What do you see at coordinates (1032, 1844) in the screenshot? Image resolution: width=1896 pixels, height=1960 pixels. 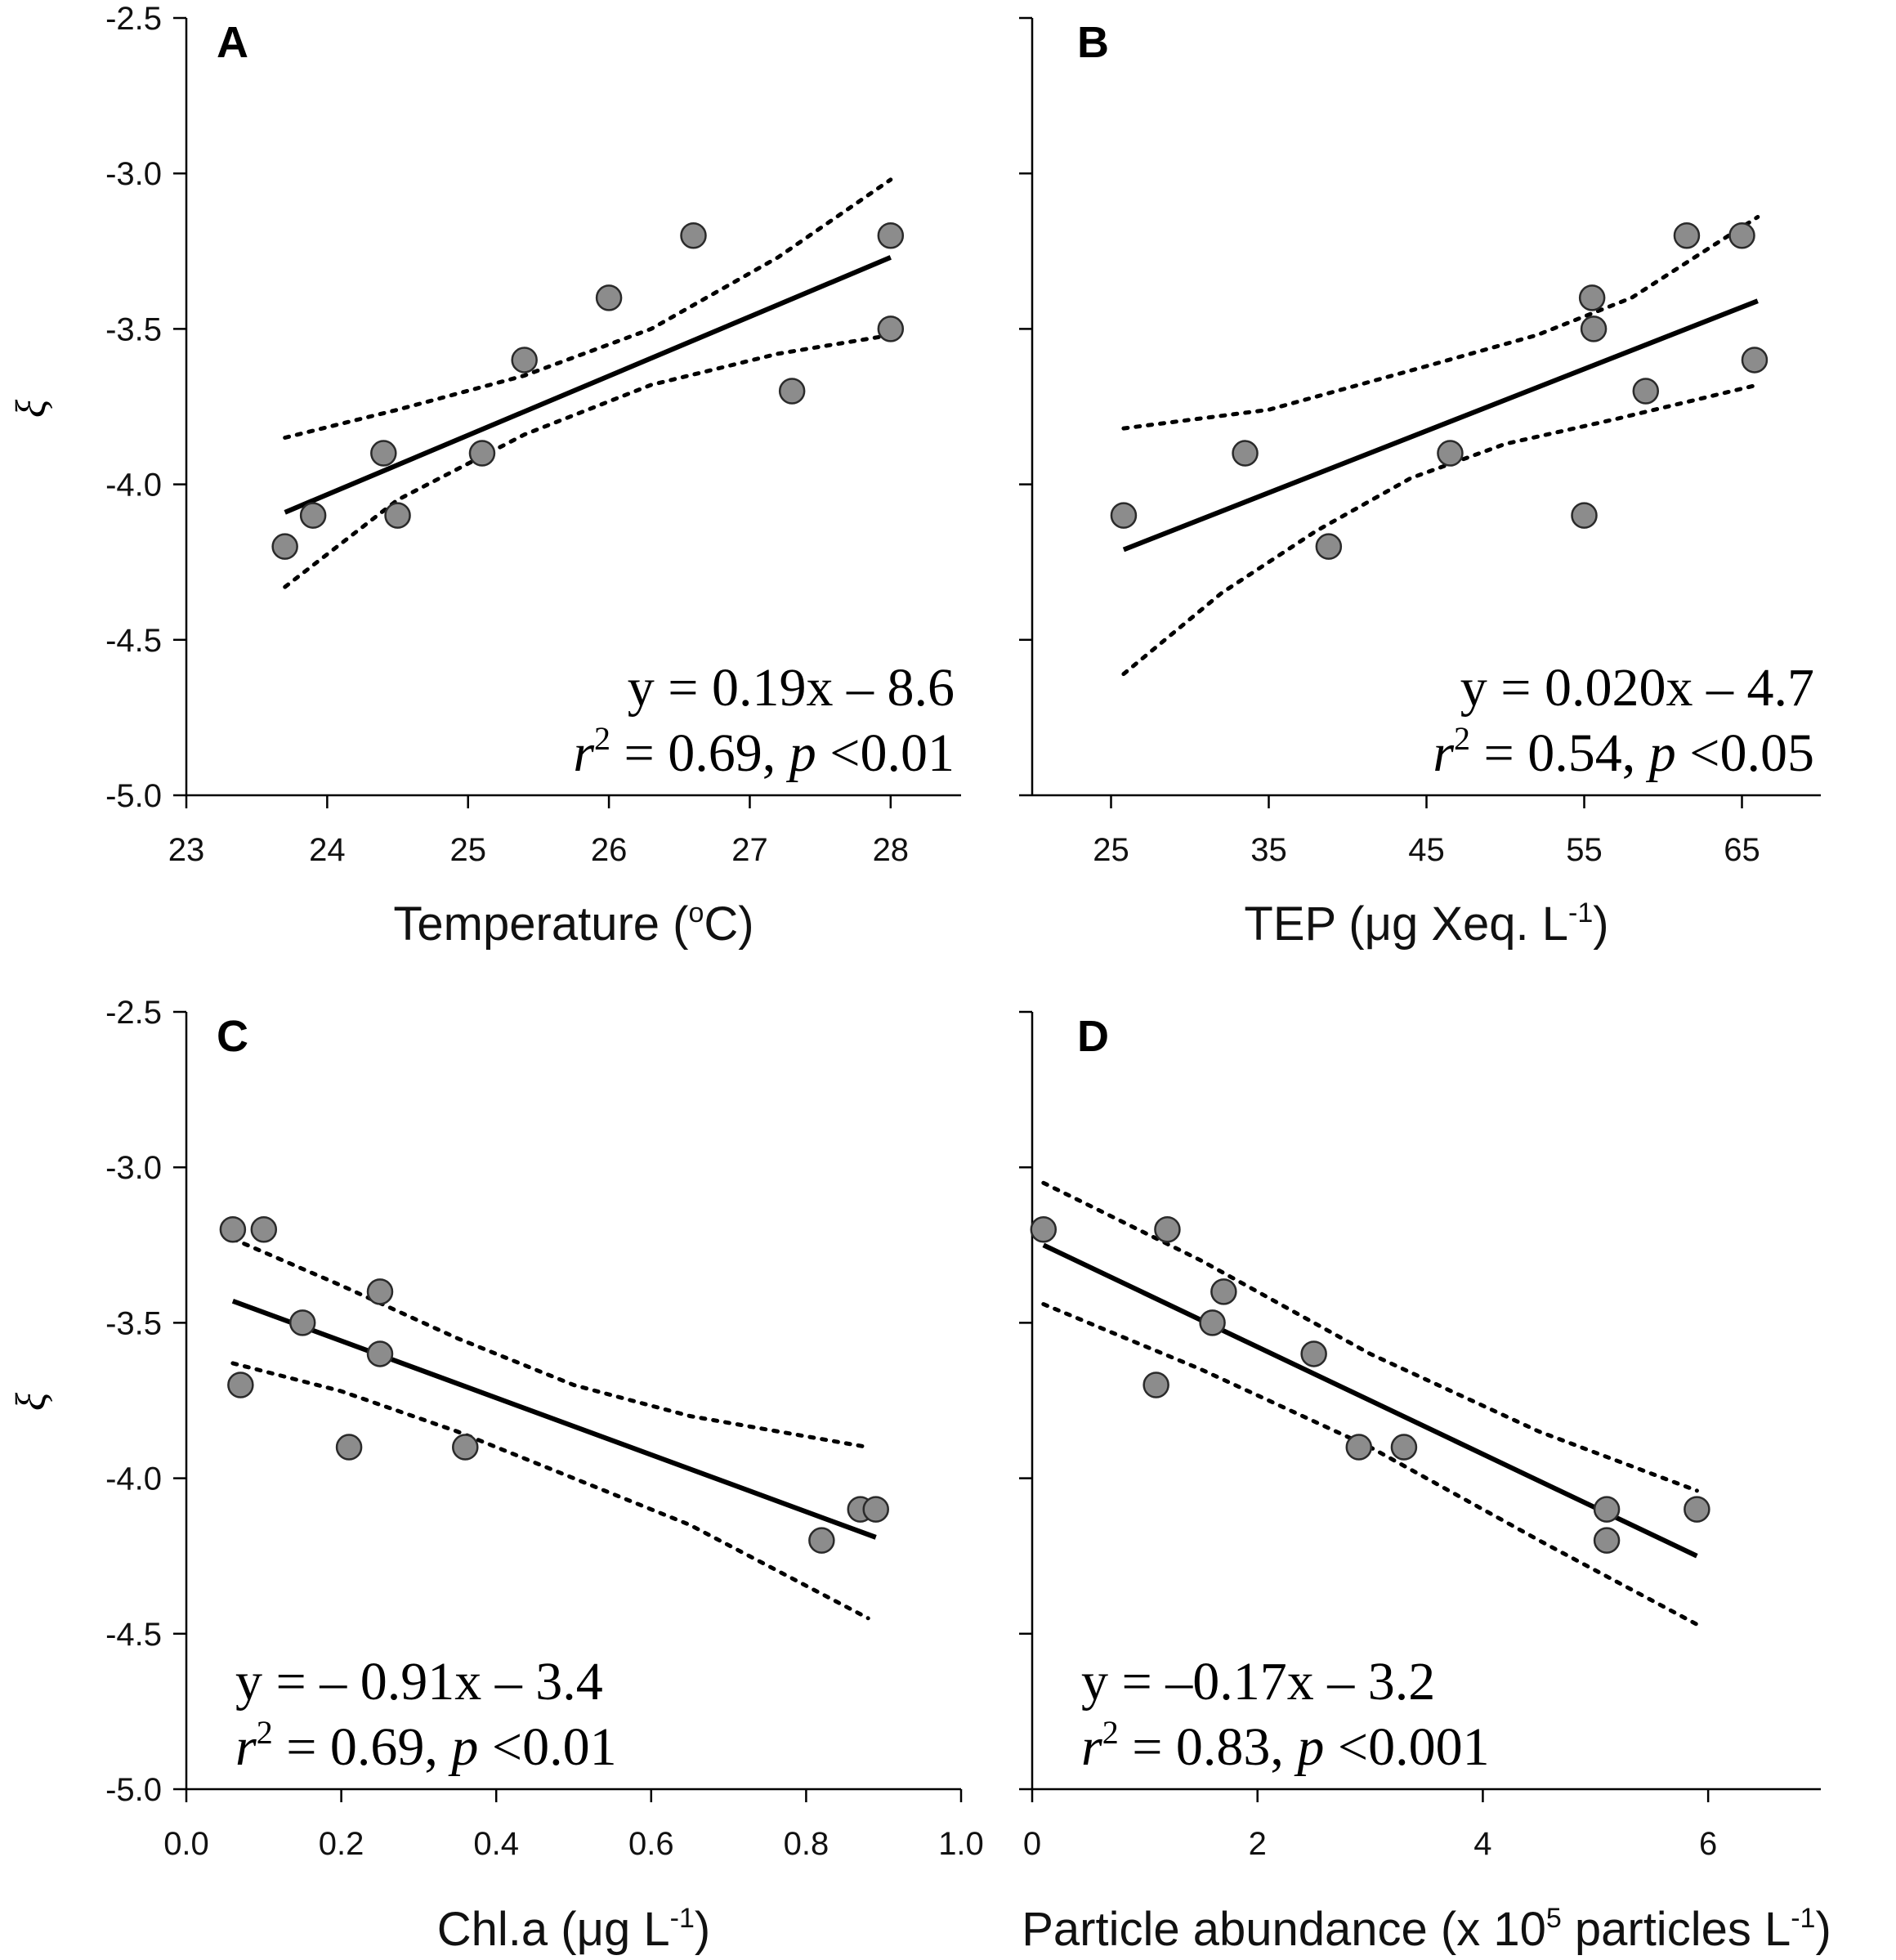 I see `panel-d-x-tick-label: 0` at bounding box center [1032, 1844].